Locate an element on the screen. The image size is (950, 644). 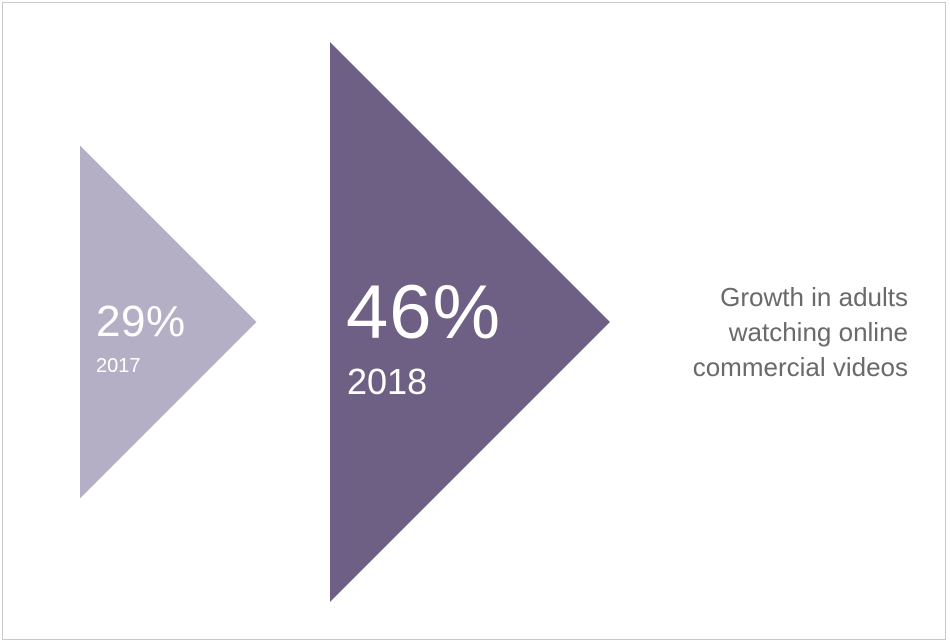
value-label-2018: 46% is located at coordinates (424, 312).